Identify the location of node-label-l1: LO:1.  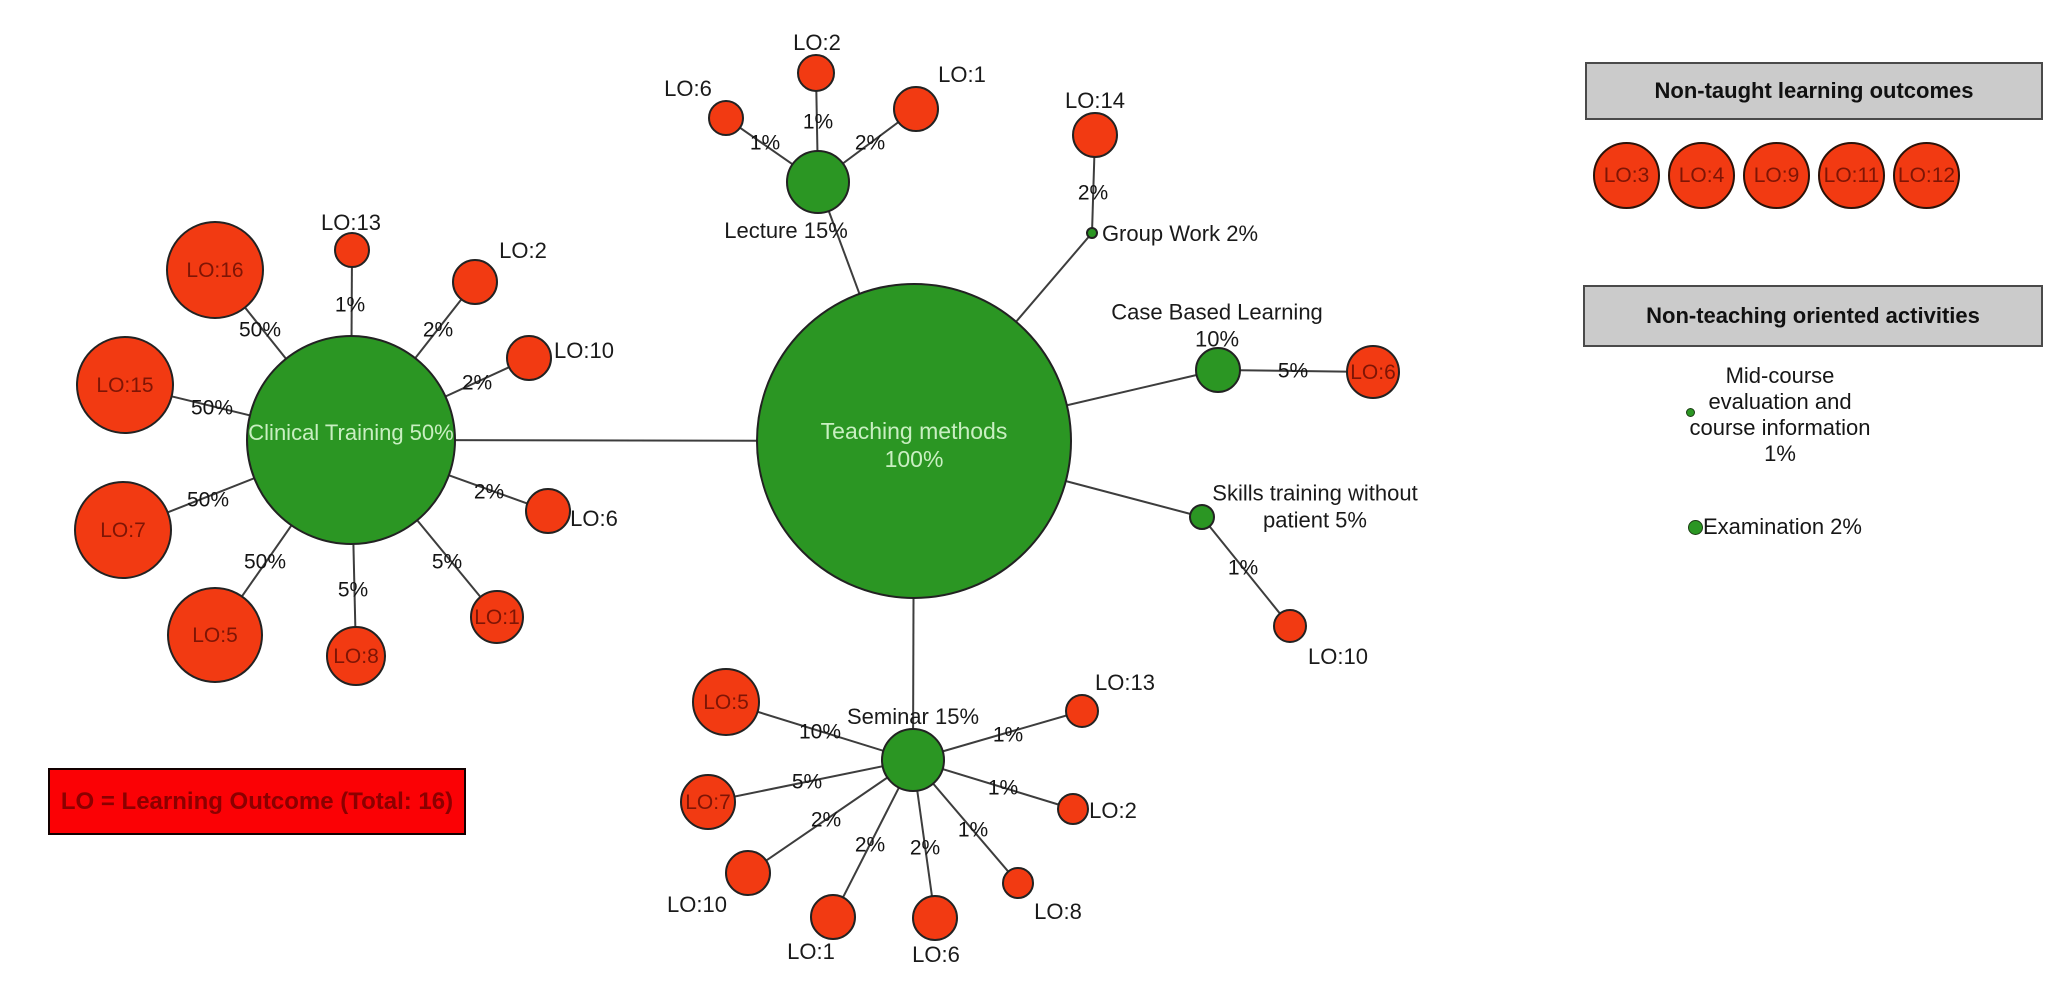
(962, 74).